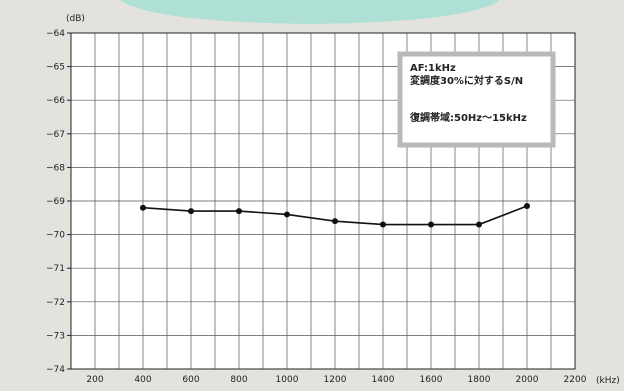 The width and height of the screenshot is (624, 391). Describe the element at coordinates (527, 380) in the screenshot. I see `x-tick-label: 2000` at that location.